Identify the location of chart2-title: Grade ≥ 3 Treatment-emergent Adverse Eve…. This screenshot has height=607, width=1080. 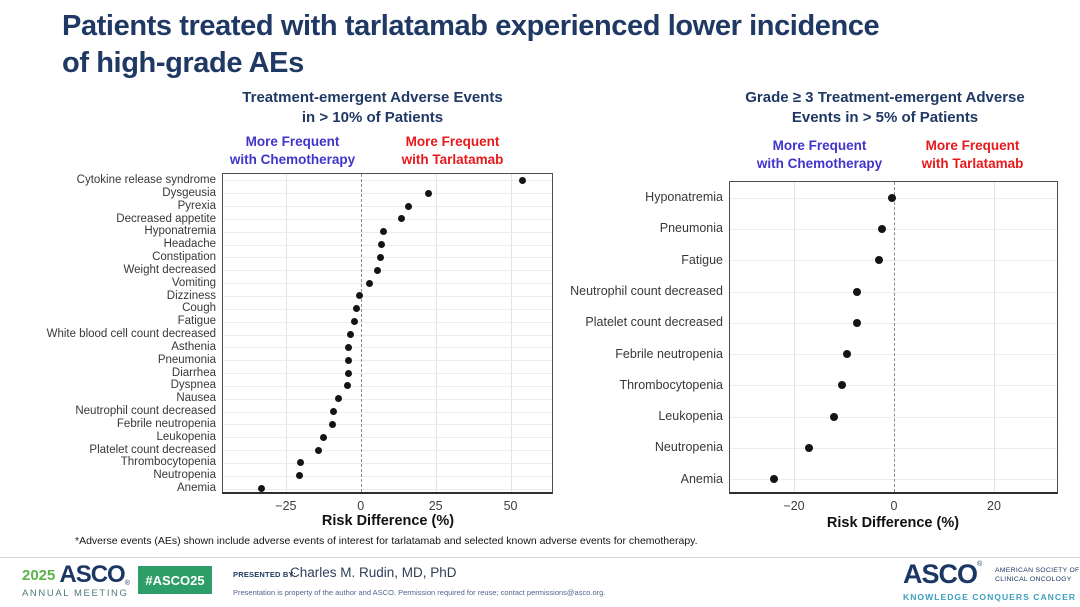
(885, 107).